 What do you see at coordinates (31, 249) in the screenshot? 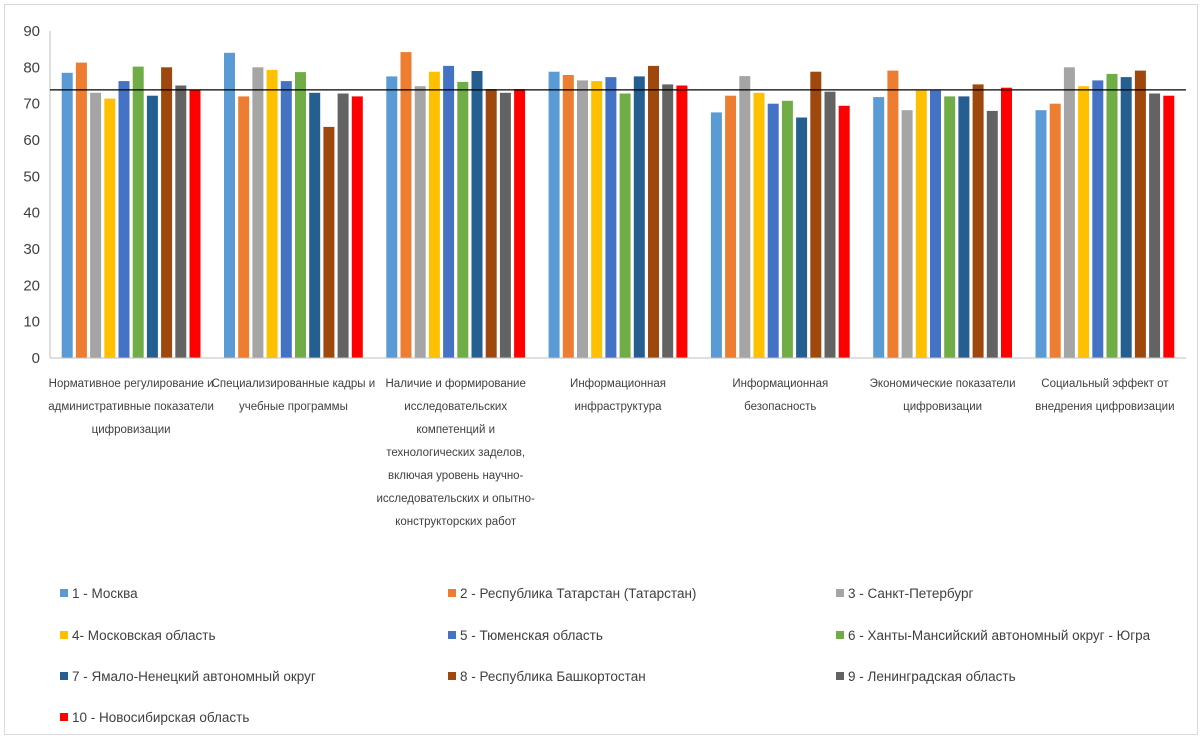
I see `y-tick-label: 30` at bounding box center [31, 249].